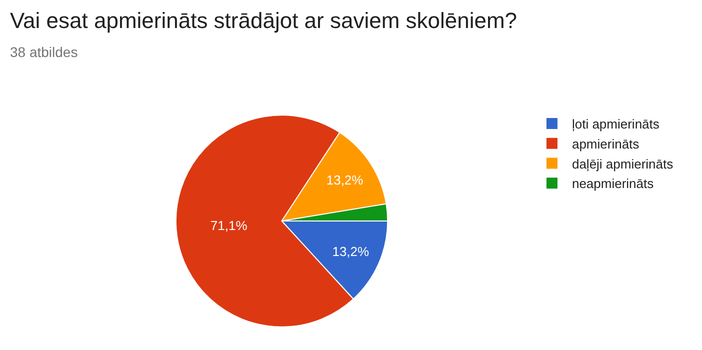 This screenshot has height=350, width=702. What do you see at coordinates (229, 225) in the screenshot?
I see `data-label: 71,1%` at bounding box center [229, 225].